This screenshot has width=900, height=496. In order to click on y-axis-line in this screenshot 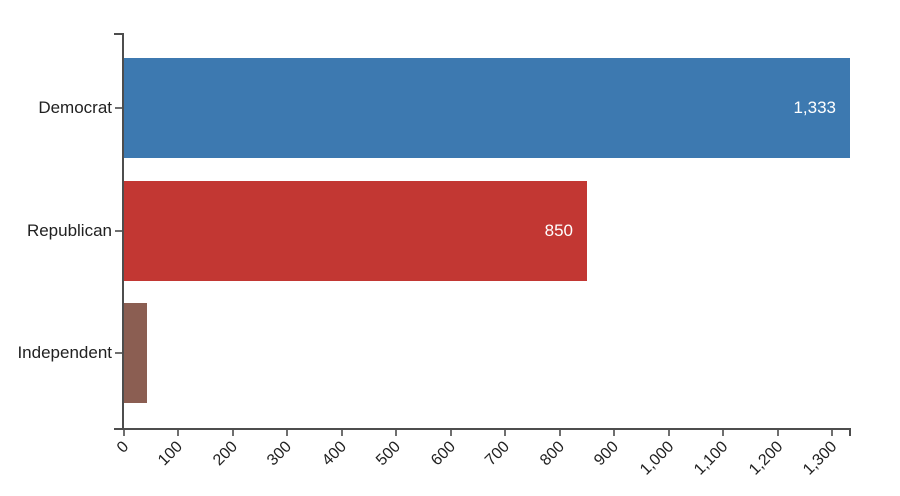, I will do `click(123, 231)`.